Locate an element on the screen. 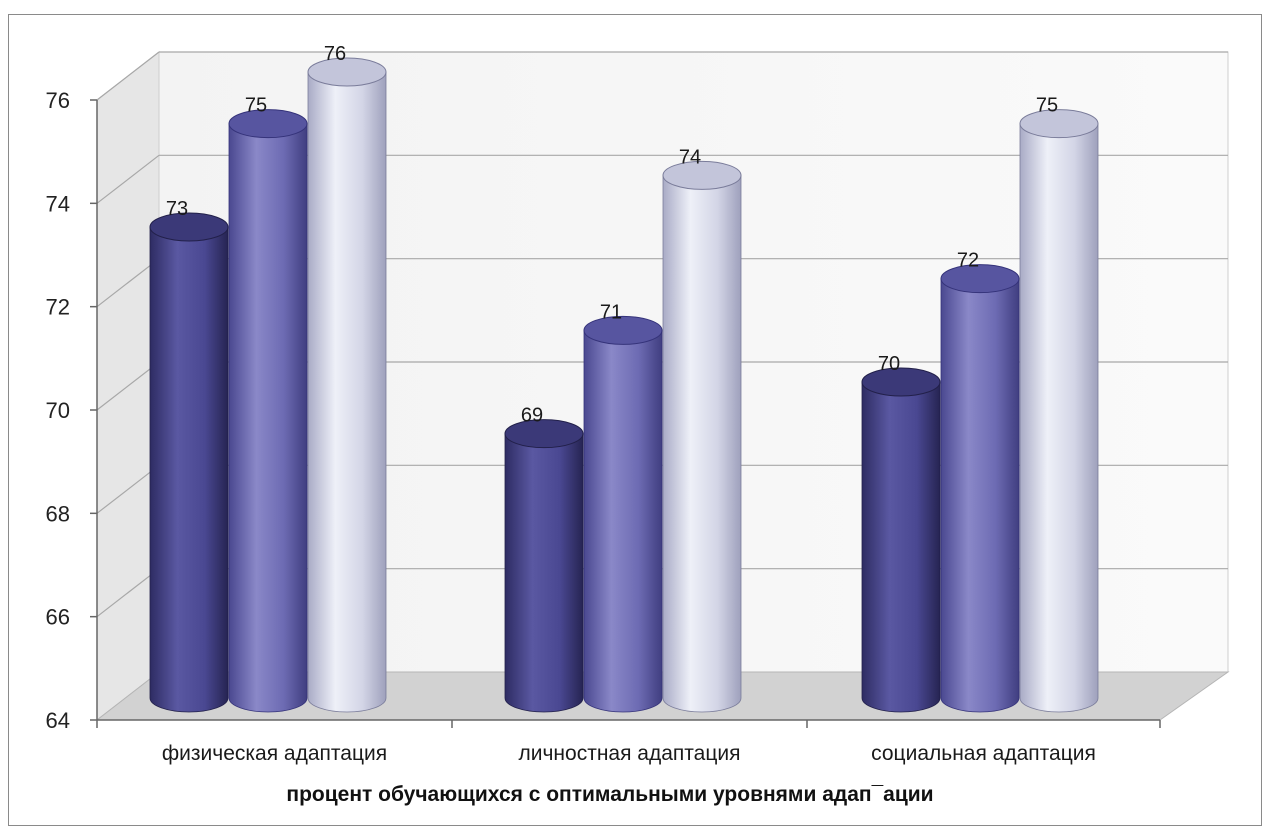  y-tick-label: 76 is located at coordinates (58, 100).